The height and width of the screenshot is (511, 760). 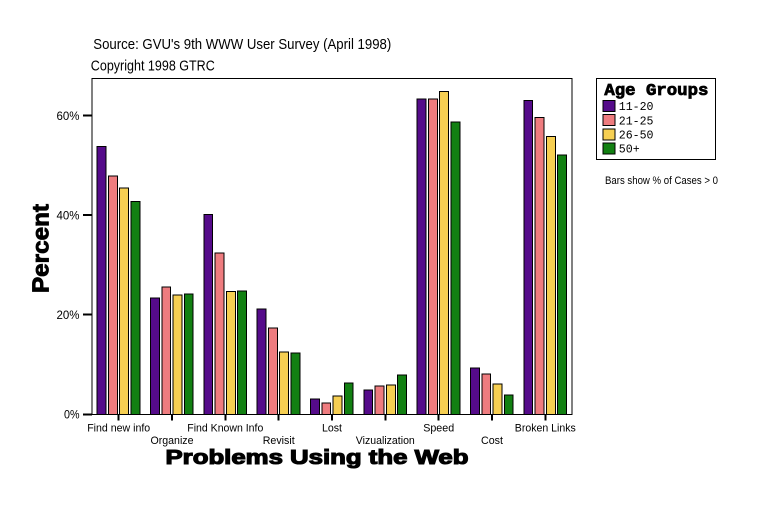 I want to click on svg-text: Copyright 1998 GTRC, so click(x=153, y=65).